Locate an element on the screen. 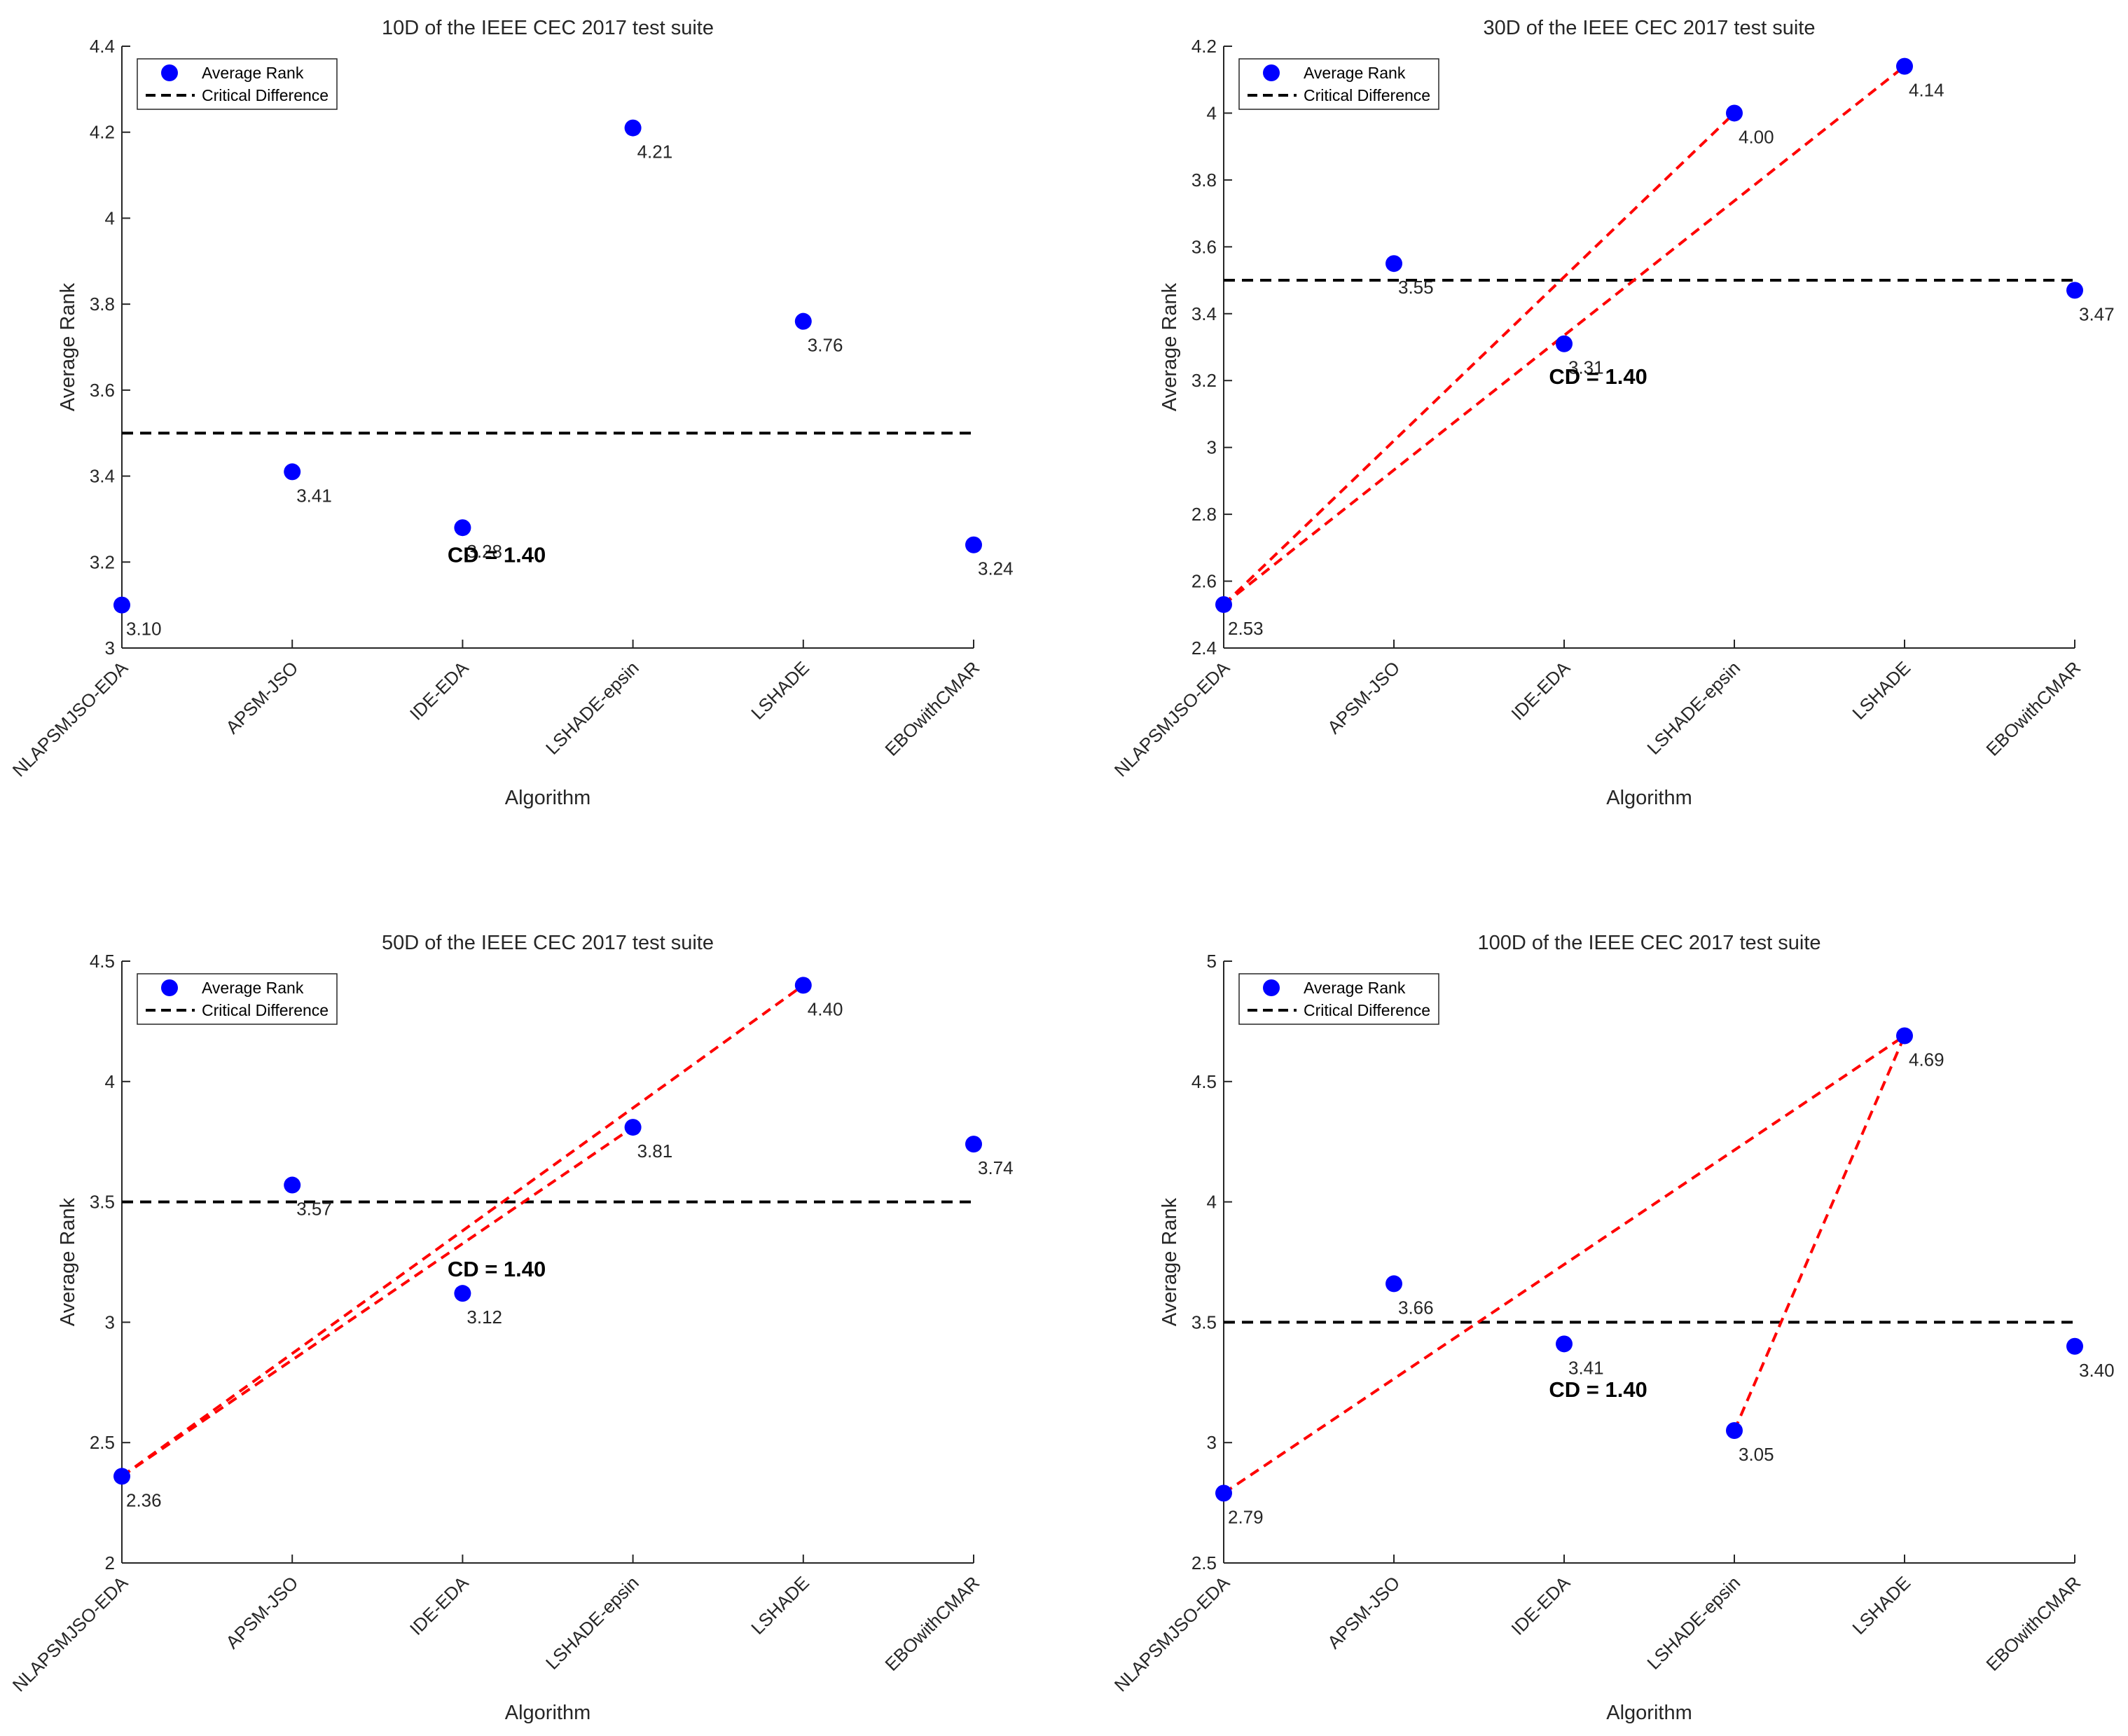 This screenshot has width=2128, height=1736. data-label: 3.05 is located at coordinates (1756, 1454).